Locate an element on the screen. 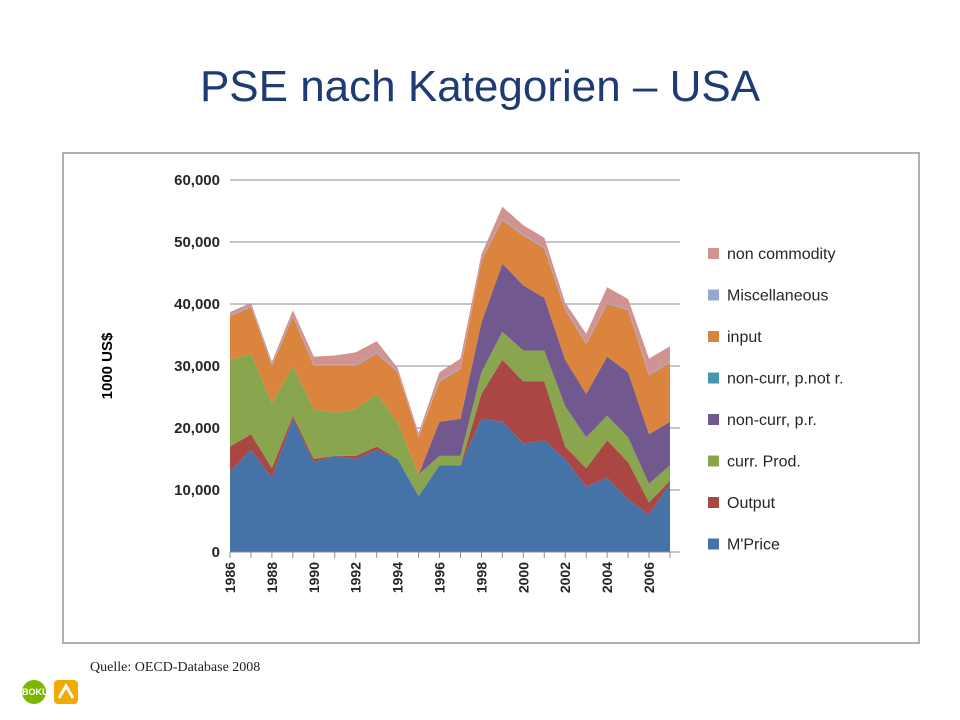 This screenshot has width=960, height=720. area-series-curr-prod- is located at coordinates (450, 417).